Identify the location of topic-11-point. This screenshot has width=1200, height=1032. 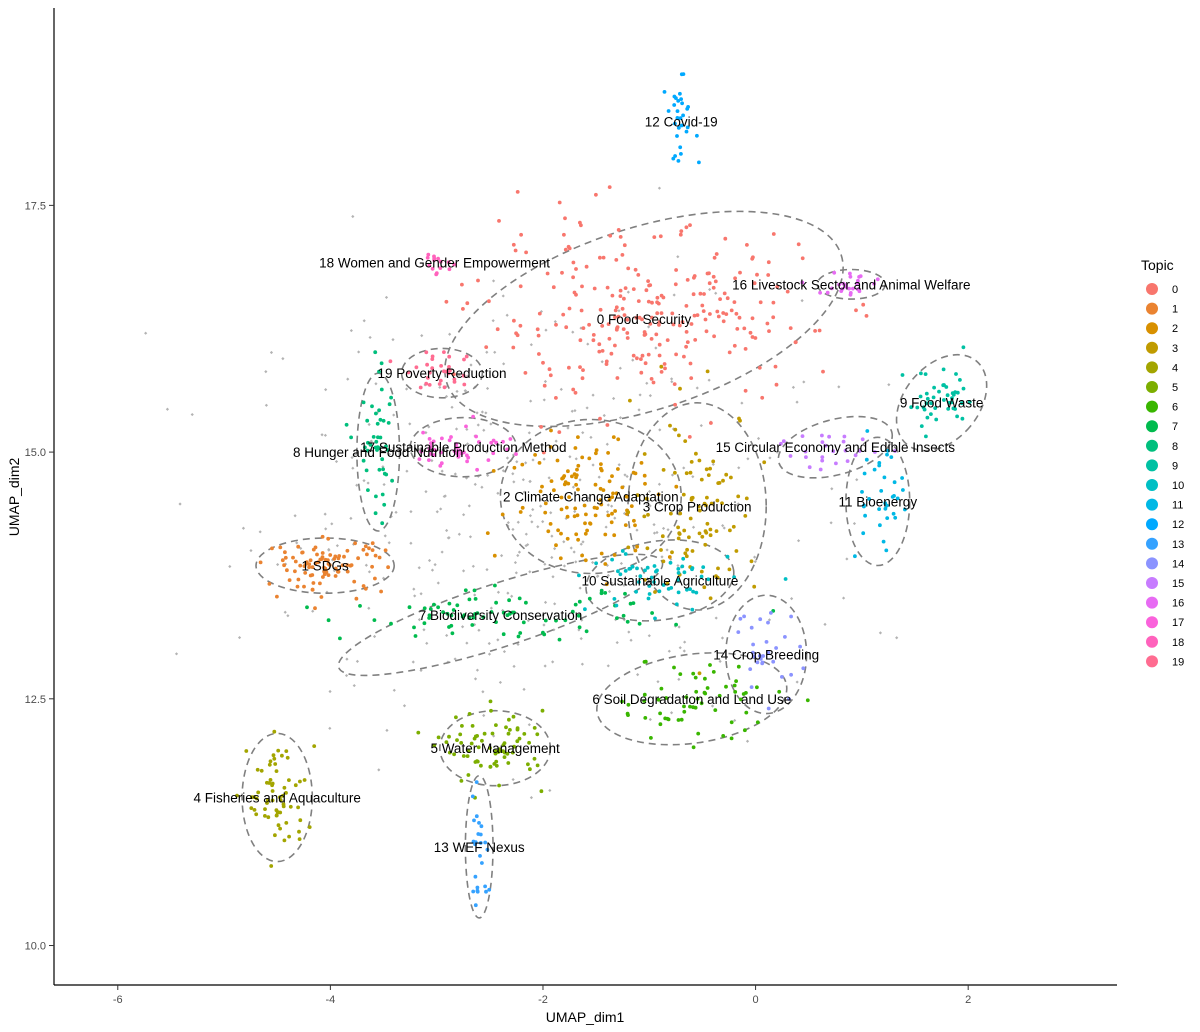
(864, 506).